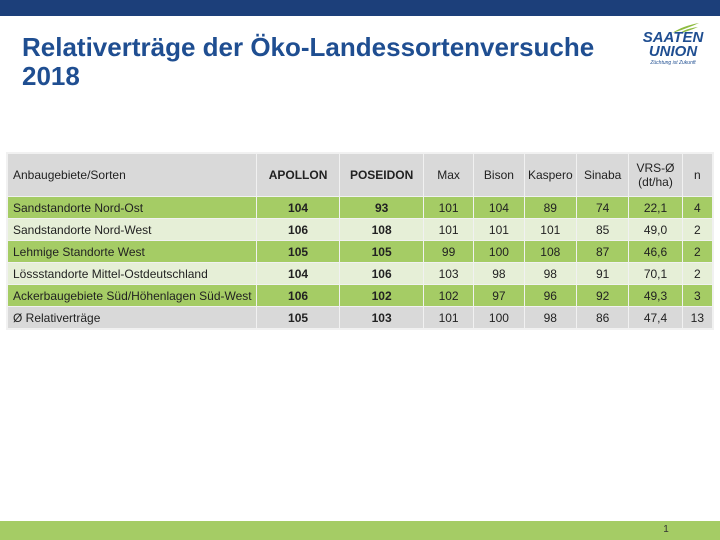  What do you see at coordinates (360, 530) in the screenshot?
I see `bottom-bar` at bounding box center [360, 530].